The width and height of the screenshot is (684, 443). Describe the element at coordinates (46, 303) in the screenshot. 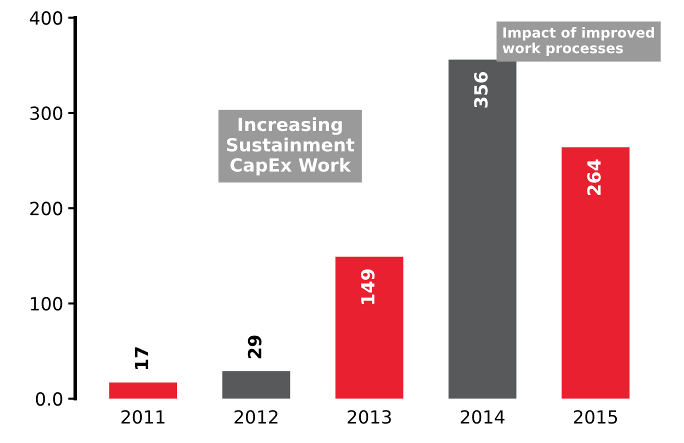

I see `y-tick-label: 100` at that location.